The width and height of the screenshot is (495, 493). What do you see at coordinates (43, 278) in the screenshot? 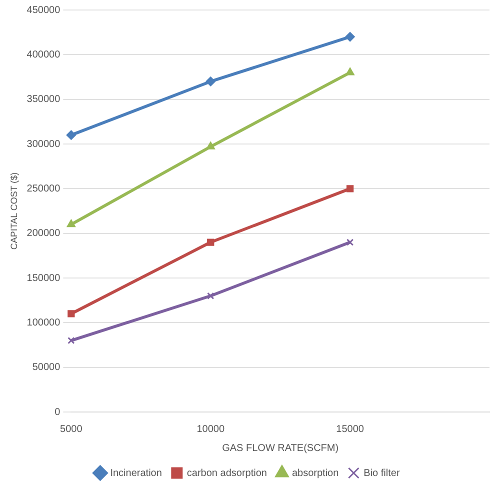
I see `y-tick-label: 150000` at bounding box center [43, 278].